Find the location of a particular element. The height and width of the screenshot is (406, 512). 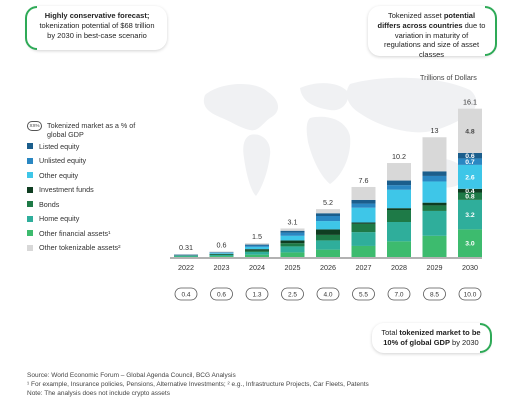

gdp-percent-label: 10.0 is located at coordinates (470, 295).